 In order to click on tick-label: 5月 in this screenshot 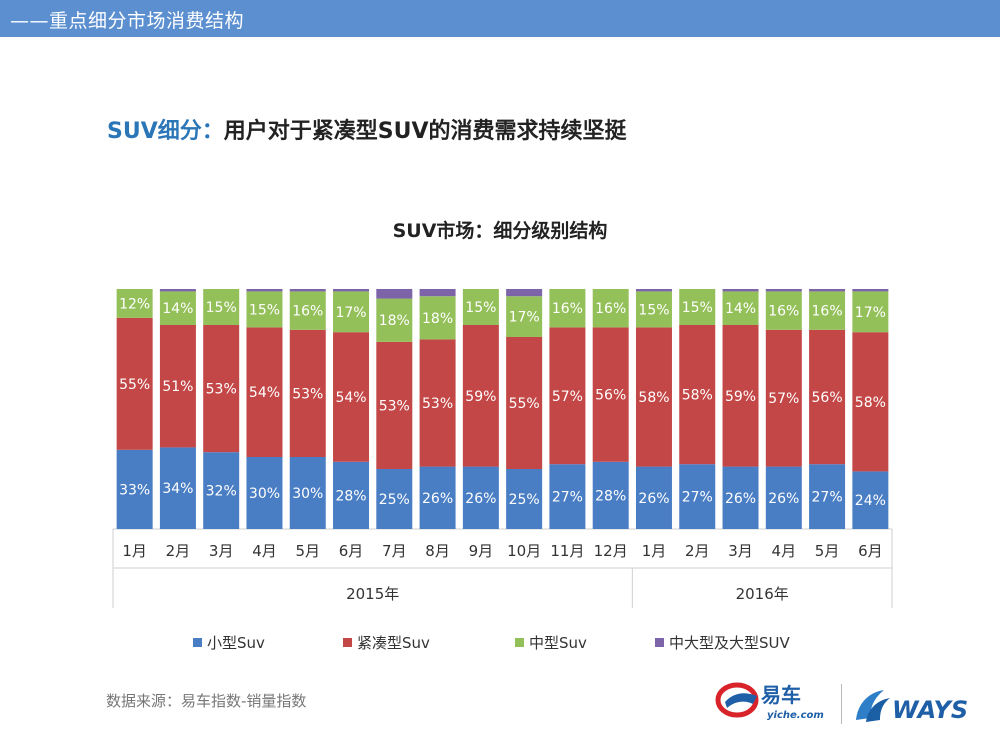, I will do `click(307, 551)`.